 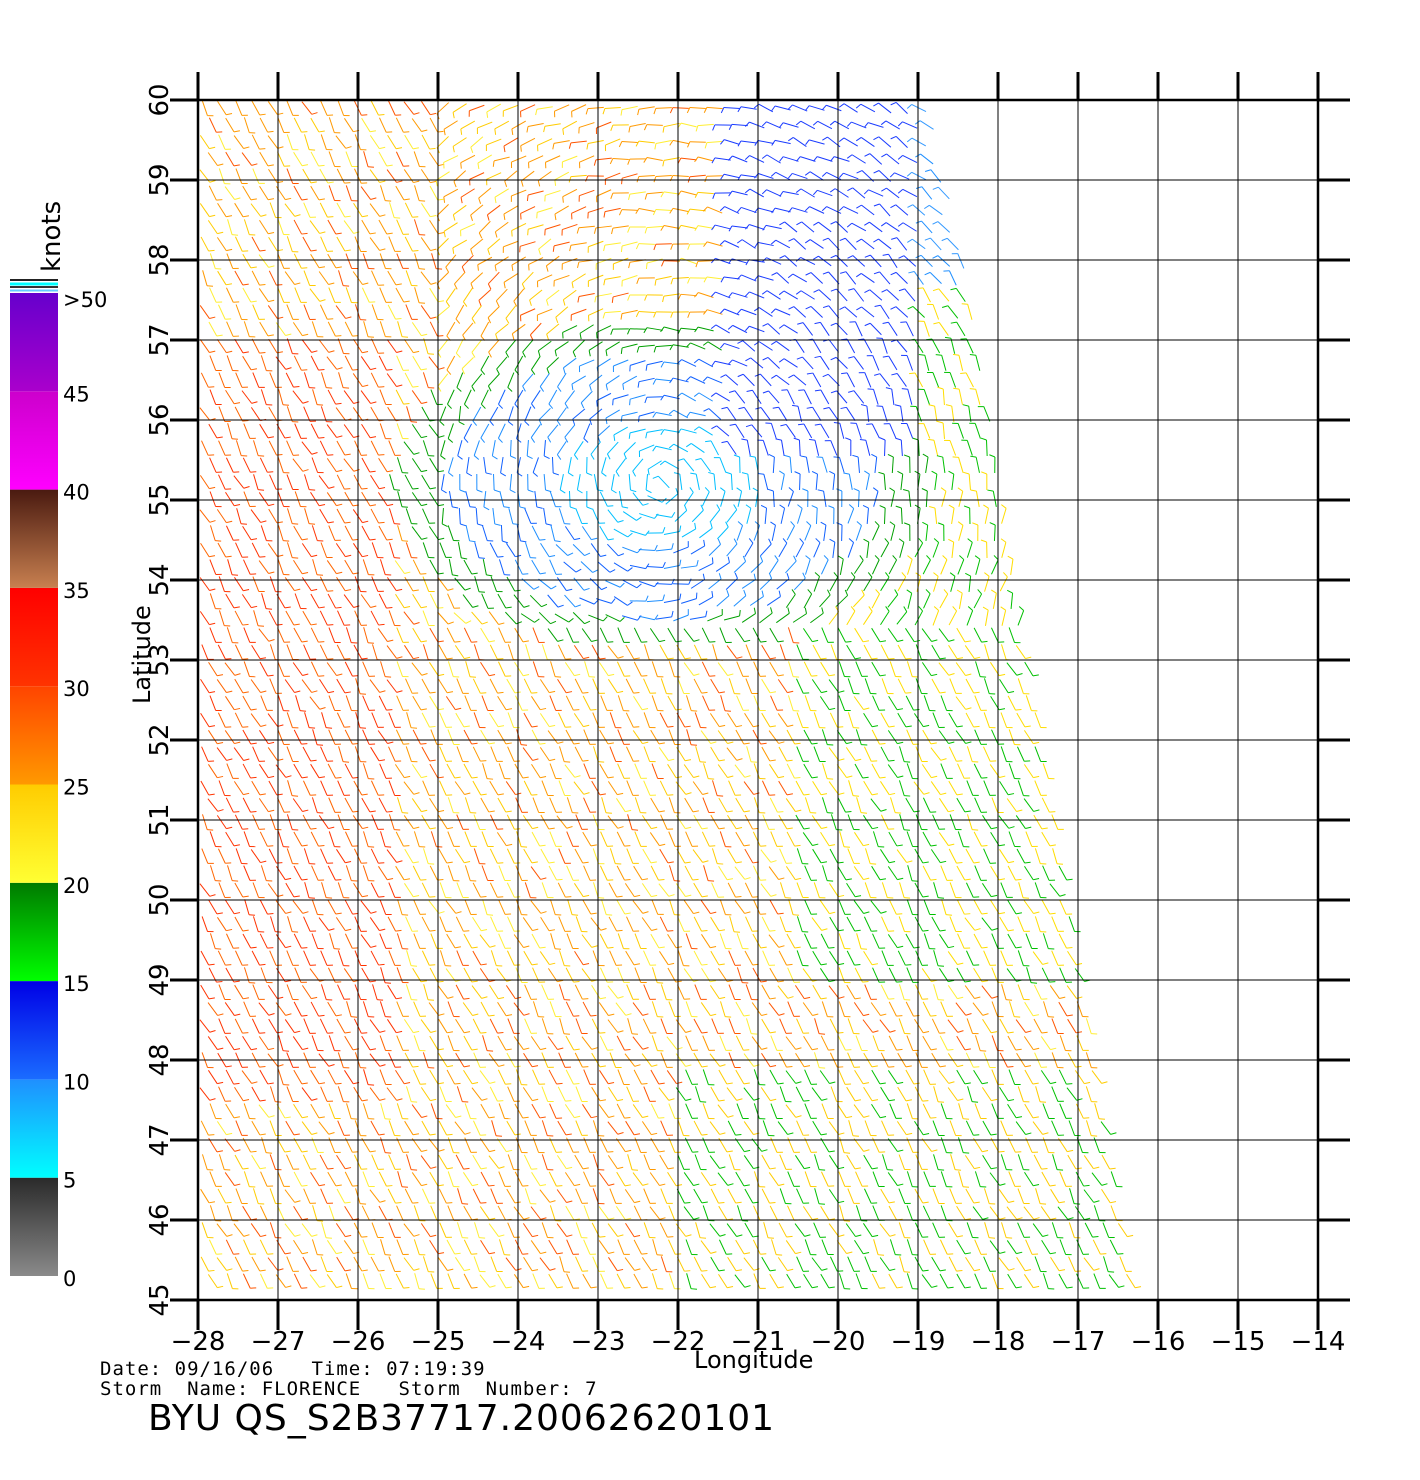 What do you see at coordinates (52, 236) in the screenshot?
I see `colorbar-unit-label: knots` at bounding box center [52, 236].